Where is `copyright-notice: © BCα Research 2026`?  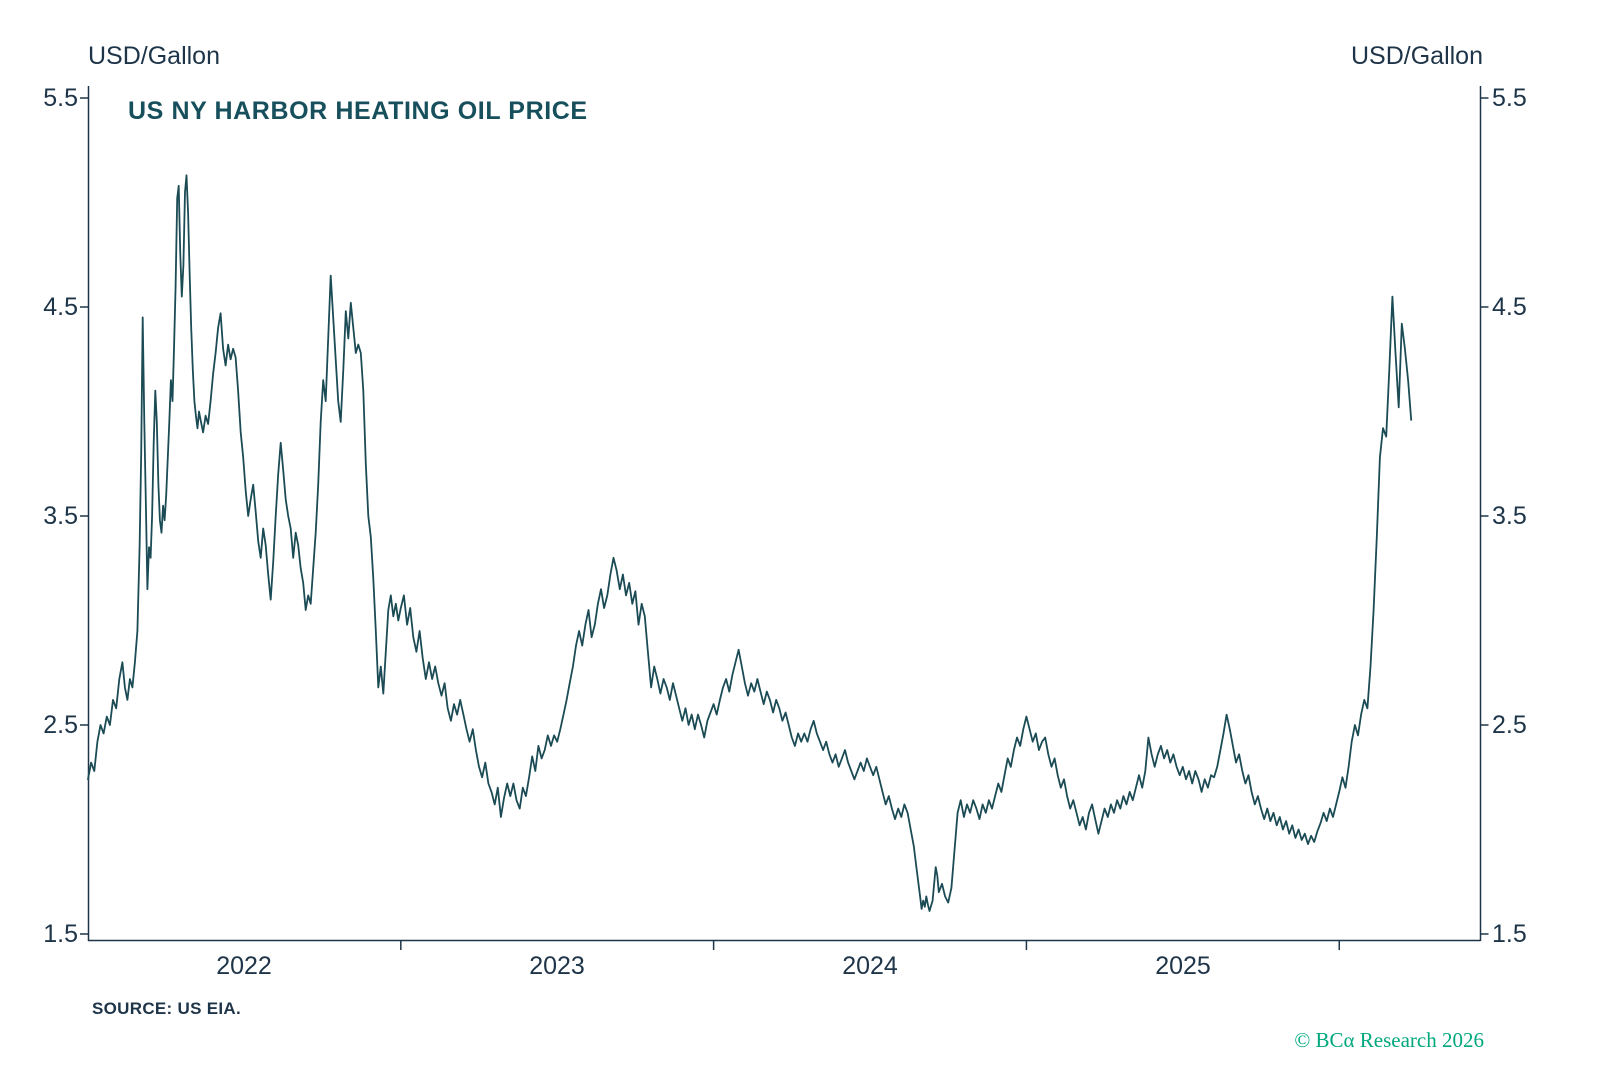
copyright-notice: © BCα Research 2026 is located at coordinates (1389, 1040).